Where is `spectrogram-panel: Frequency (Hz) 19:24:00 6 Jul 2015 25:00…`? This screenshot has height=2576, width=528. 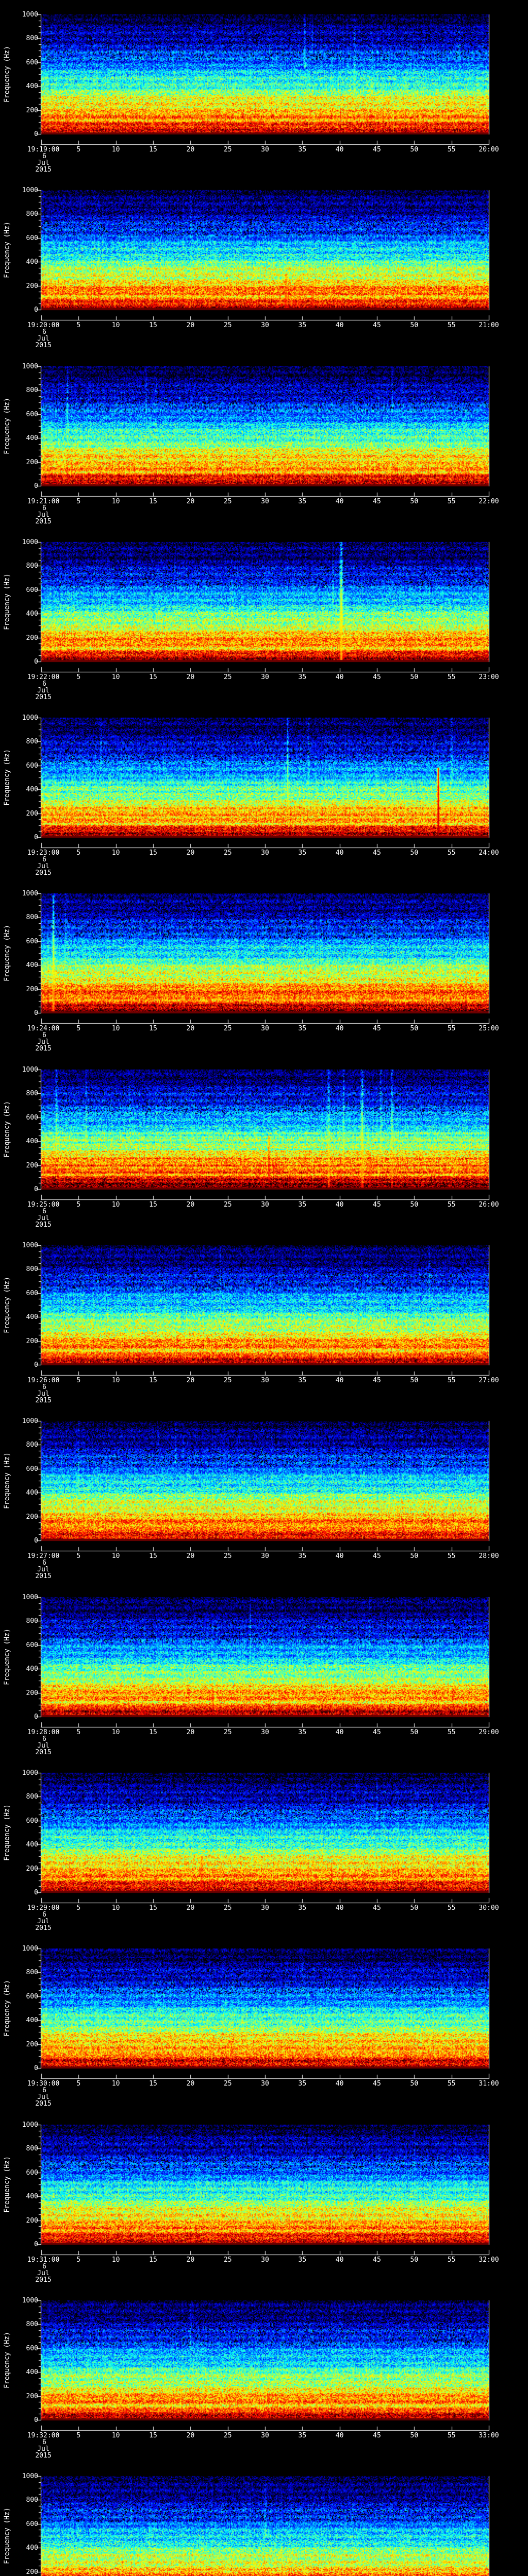
spectrogram-panel: Frequency (Hz) 19:24:00 6 Jul 2015 25:00… is located at coordinates (264, 967).